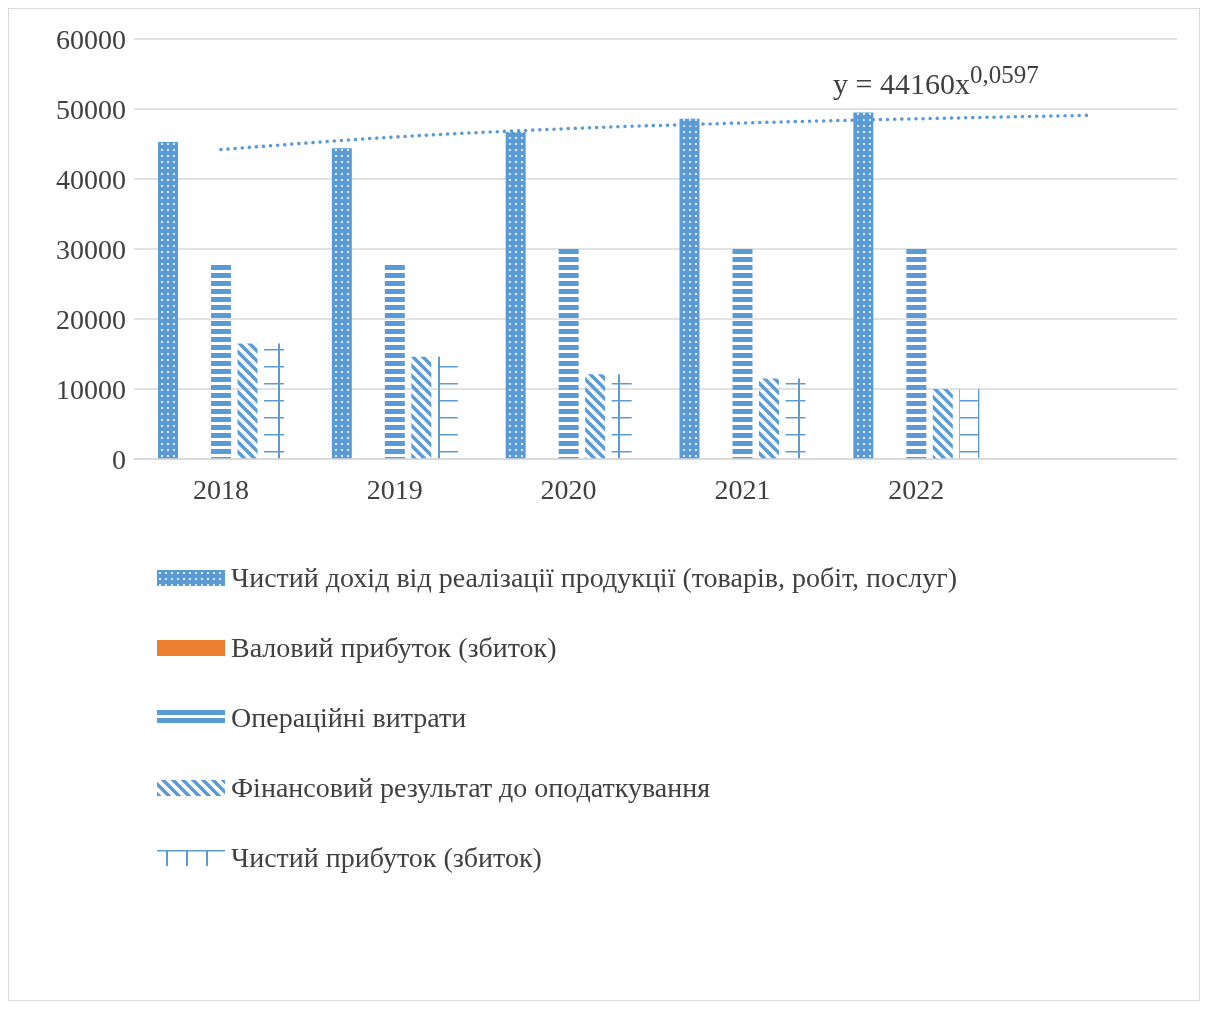 The image size is (1208, 1009). I want to click on legend-label: Чистий дохід від реалізації продукції (товарів, робіт, послуг), so click(594, 578).